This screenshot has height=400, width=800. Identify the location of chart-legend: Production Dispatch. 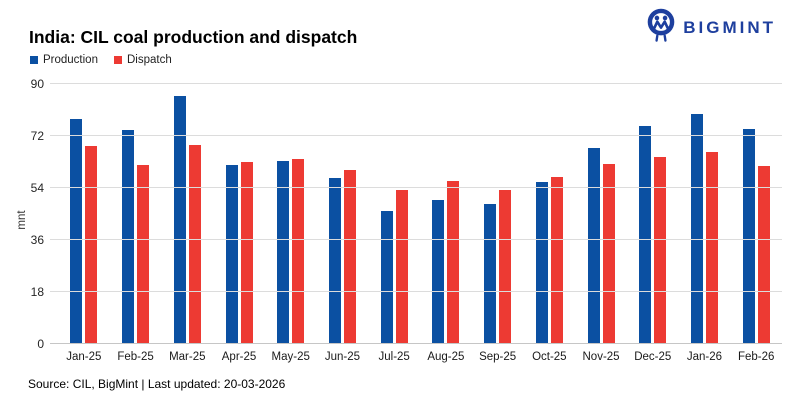
(101, 60).